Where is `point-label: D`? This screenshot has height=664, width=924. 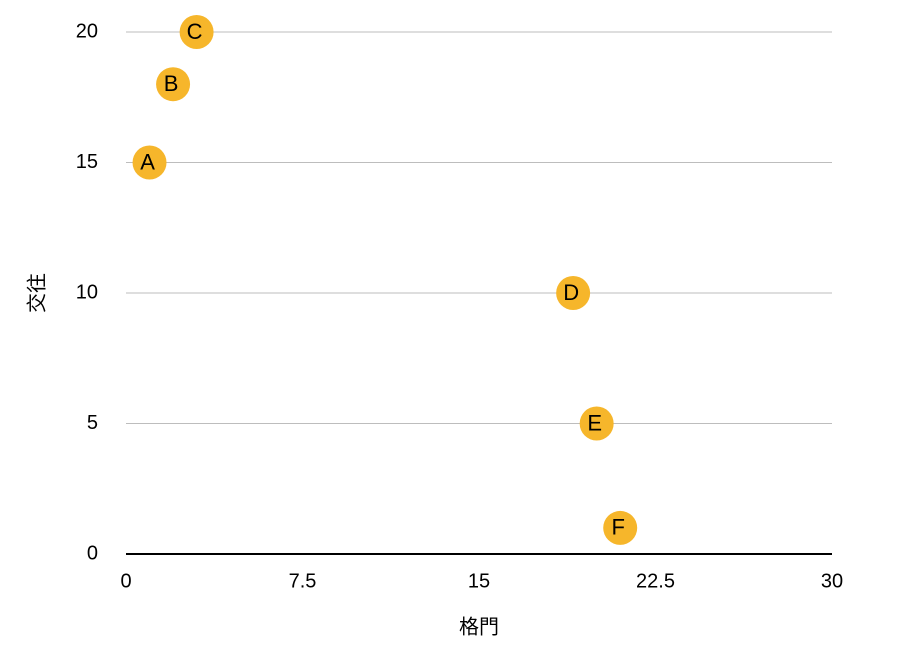
point-label: D is located at coordinates (571, 292).